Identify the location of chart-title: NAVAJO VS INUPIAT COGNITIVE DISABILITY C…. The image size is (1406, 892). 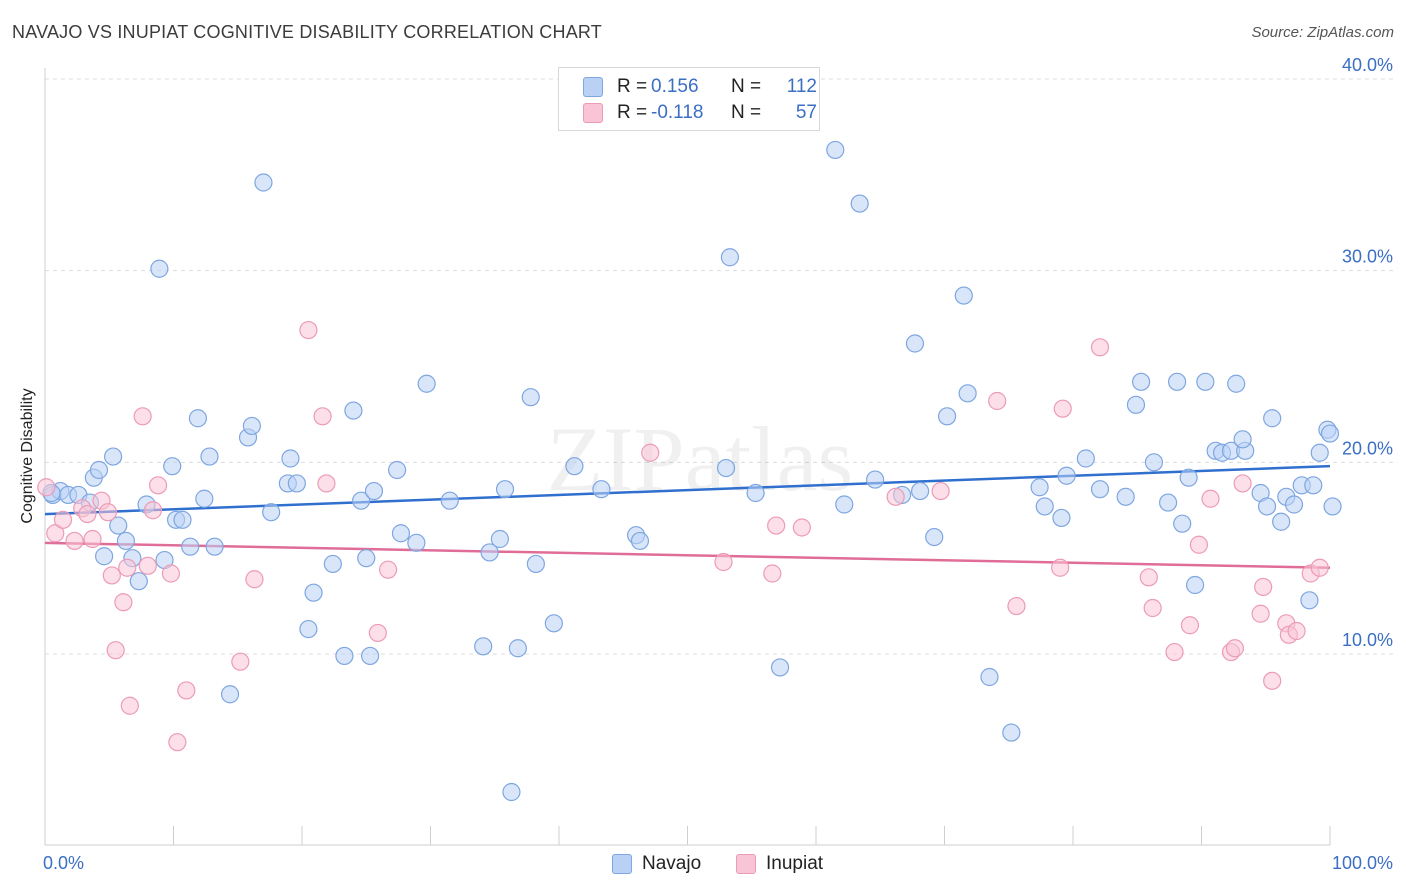
(307, 32).